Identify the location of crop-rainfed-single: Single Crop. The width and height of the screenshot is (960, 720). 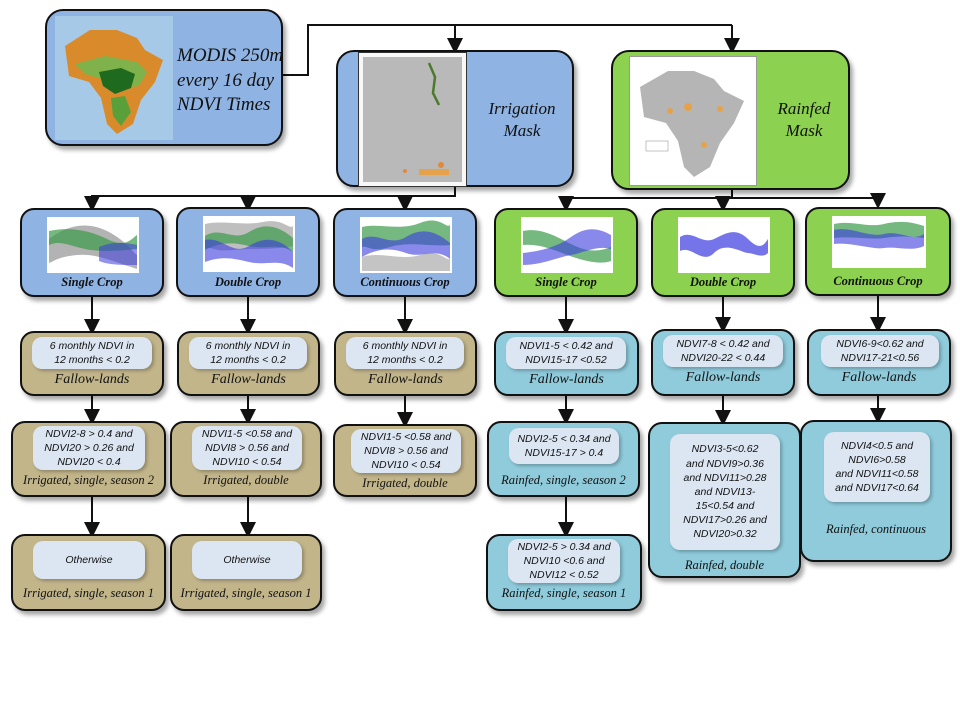
(566, 252).